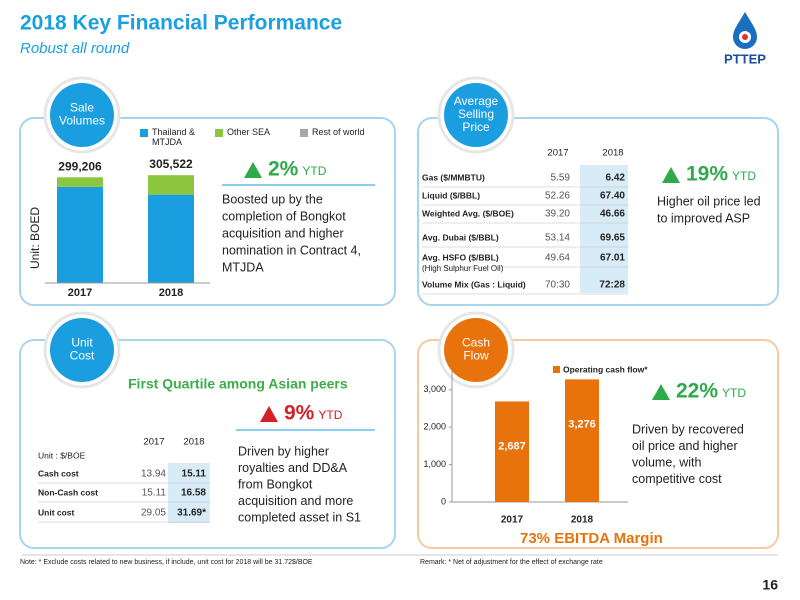  Describe the element at coordinates (770, 585) in the screenshot. I see `page-number: 16` at that location.